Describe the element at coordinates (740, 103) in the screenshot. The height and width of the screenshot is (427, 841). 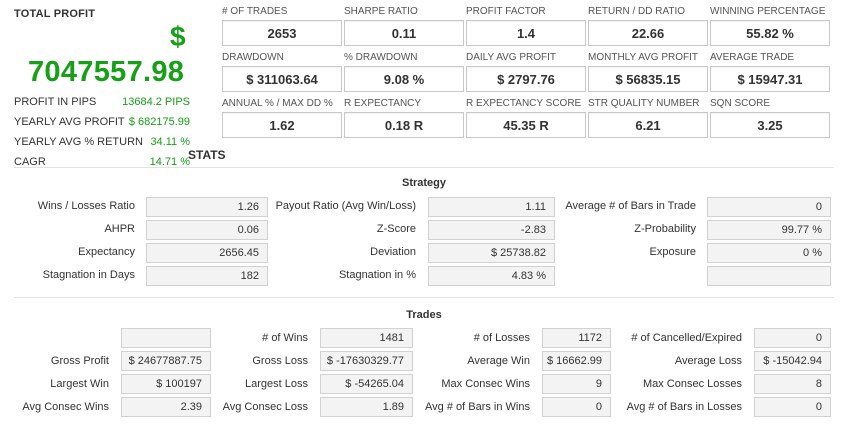
I see `metric-label: SQN SCORE` at that location.